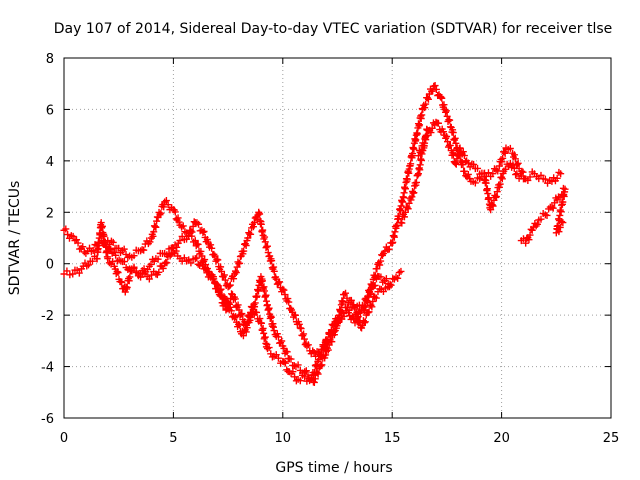 The width and height of the screenshot is (640, 480). Describe the element at coordinates (246, 284) in the screenshot. I see `series-SDTVAR-c` at that location.